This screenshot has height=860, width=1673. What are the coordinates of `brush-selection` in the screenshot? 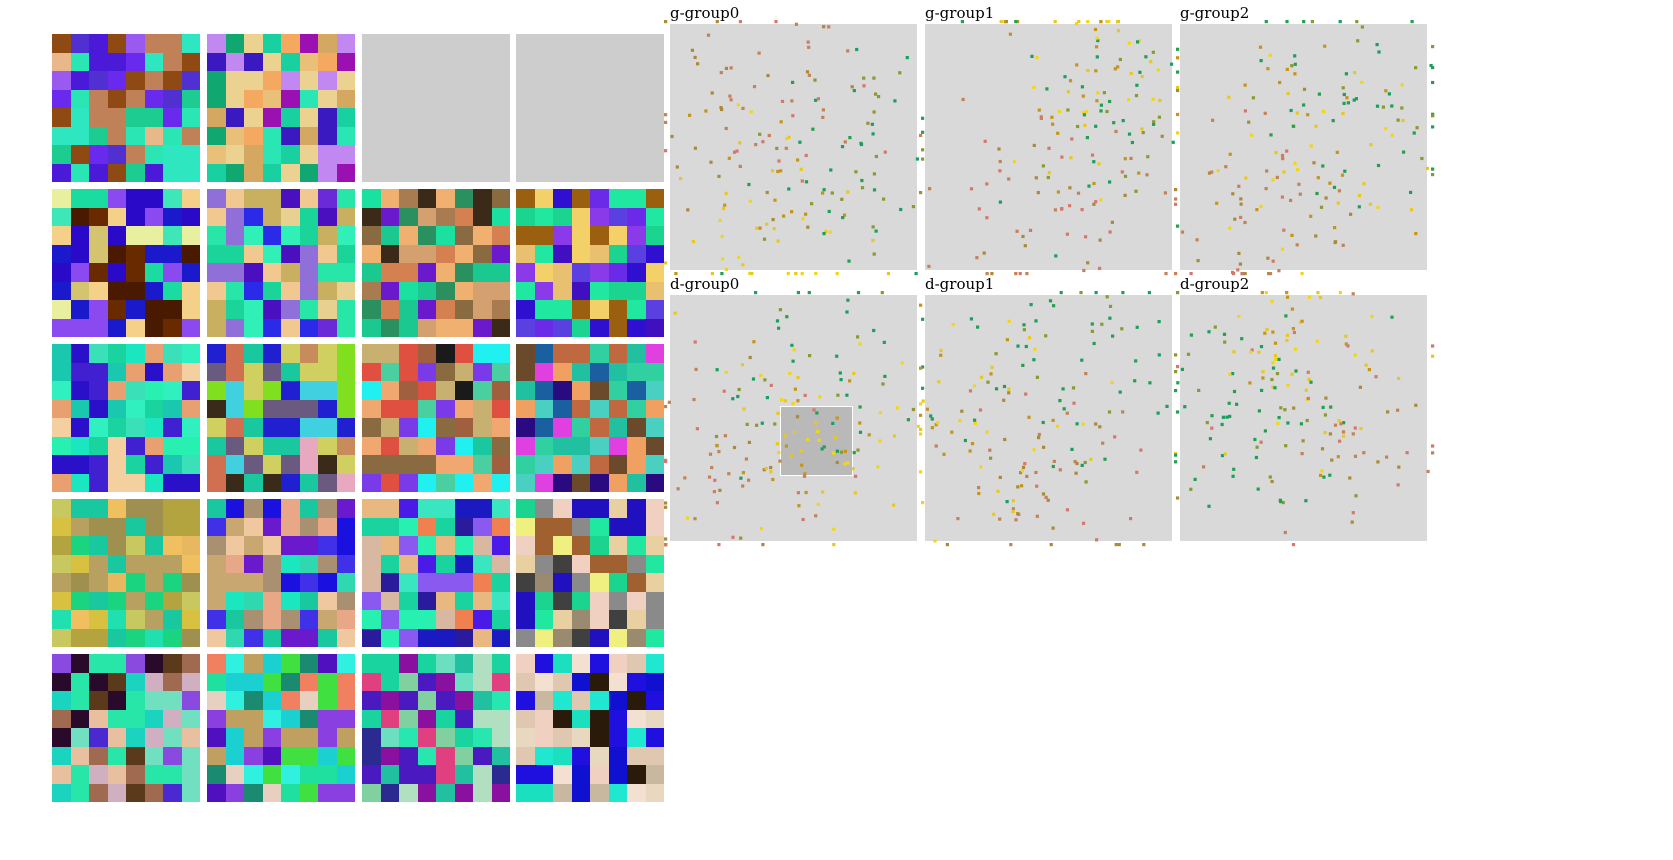 It's located at (816, 441).